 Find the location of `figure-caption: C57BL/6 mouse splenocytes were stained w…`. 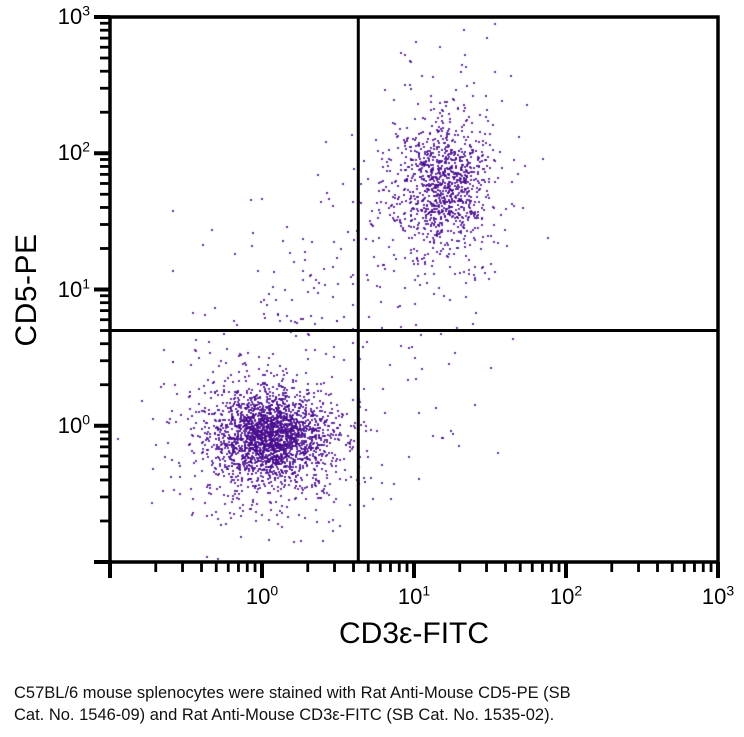

figure-caption: C57BL/6 mouse splenocytes were stained w… is located at coordinates (292, 704).